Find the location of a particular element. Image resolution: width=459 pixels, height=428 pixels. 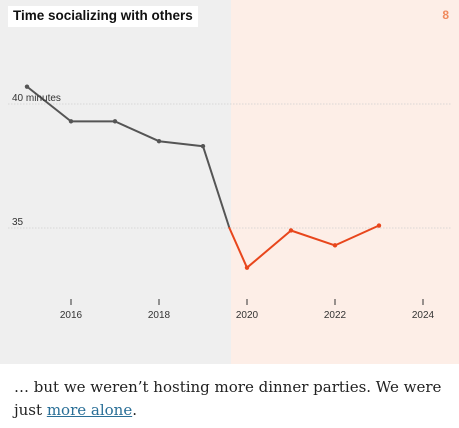

chart-title: Time socializing with others is located at coordinates (103, 16).